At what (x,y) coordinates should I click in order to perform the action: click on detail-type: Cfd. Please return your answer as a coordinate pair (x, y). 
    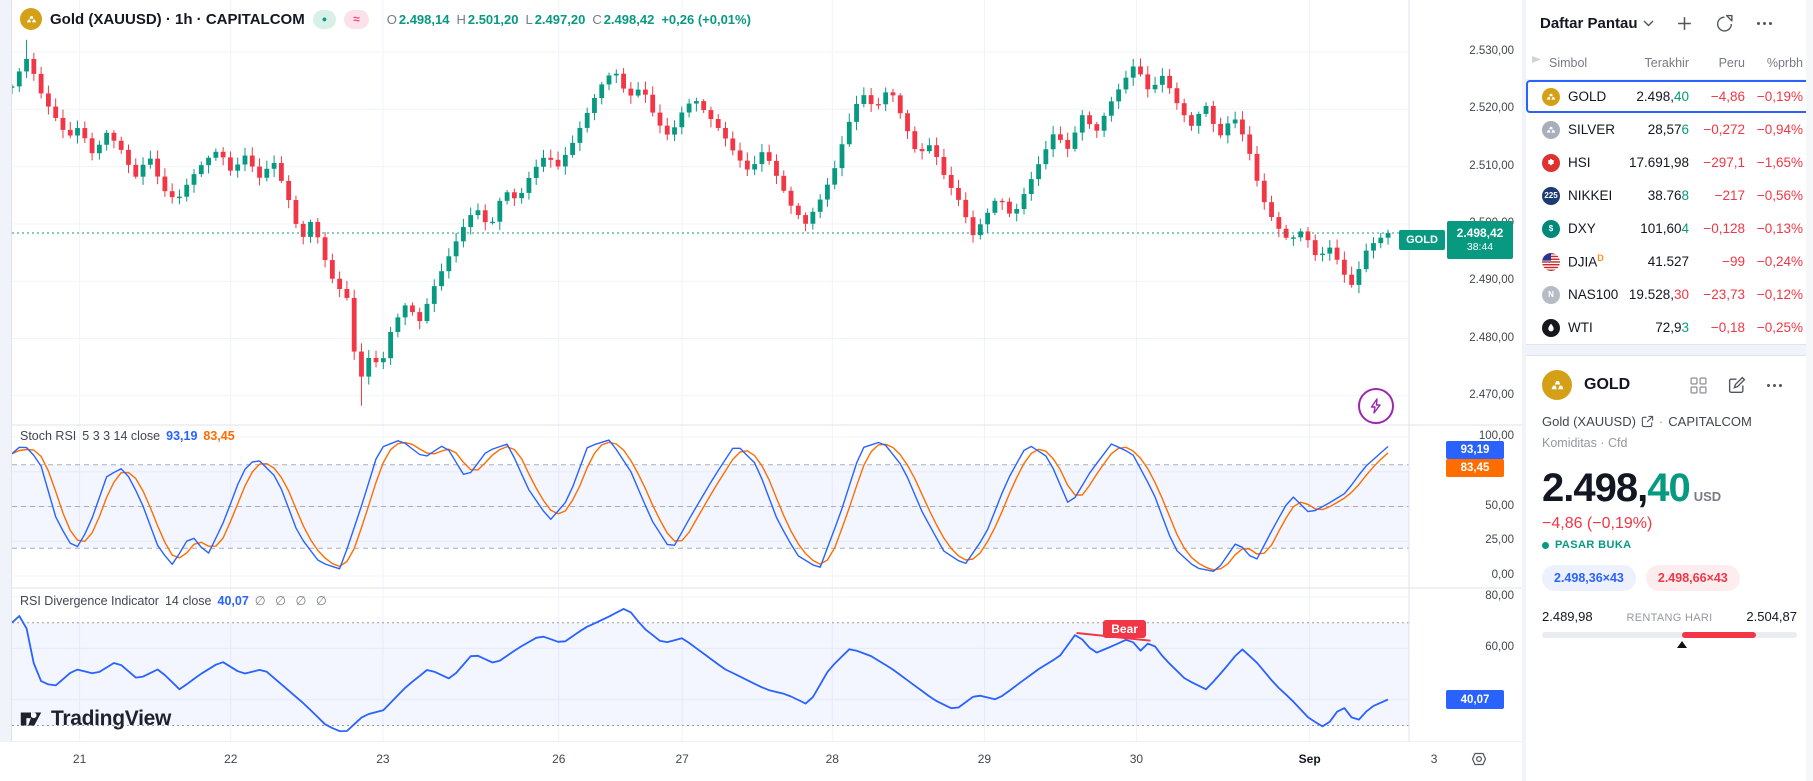
    Looking at the image, I should click on (1618, 443).